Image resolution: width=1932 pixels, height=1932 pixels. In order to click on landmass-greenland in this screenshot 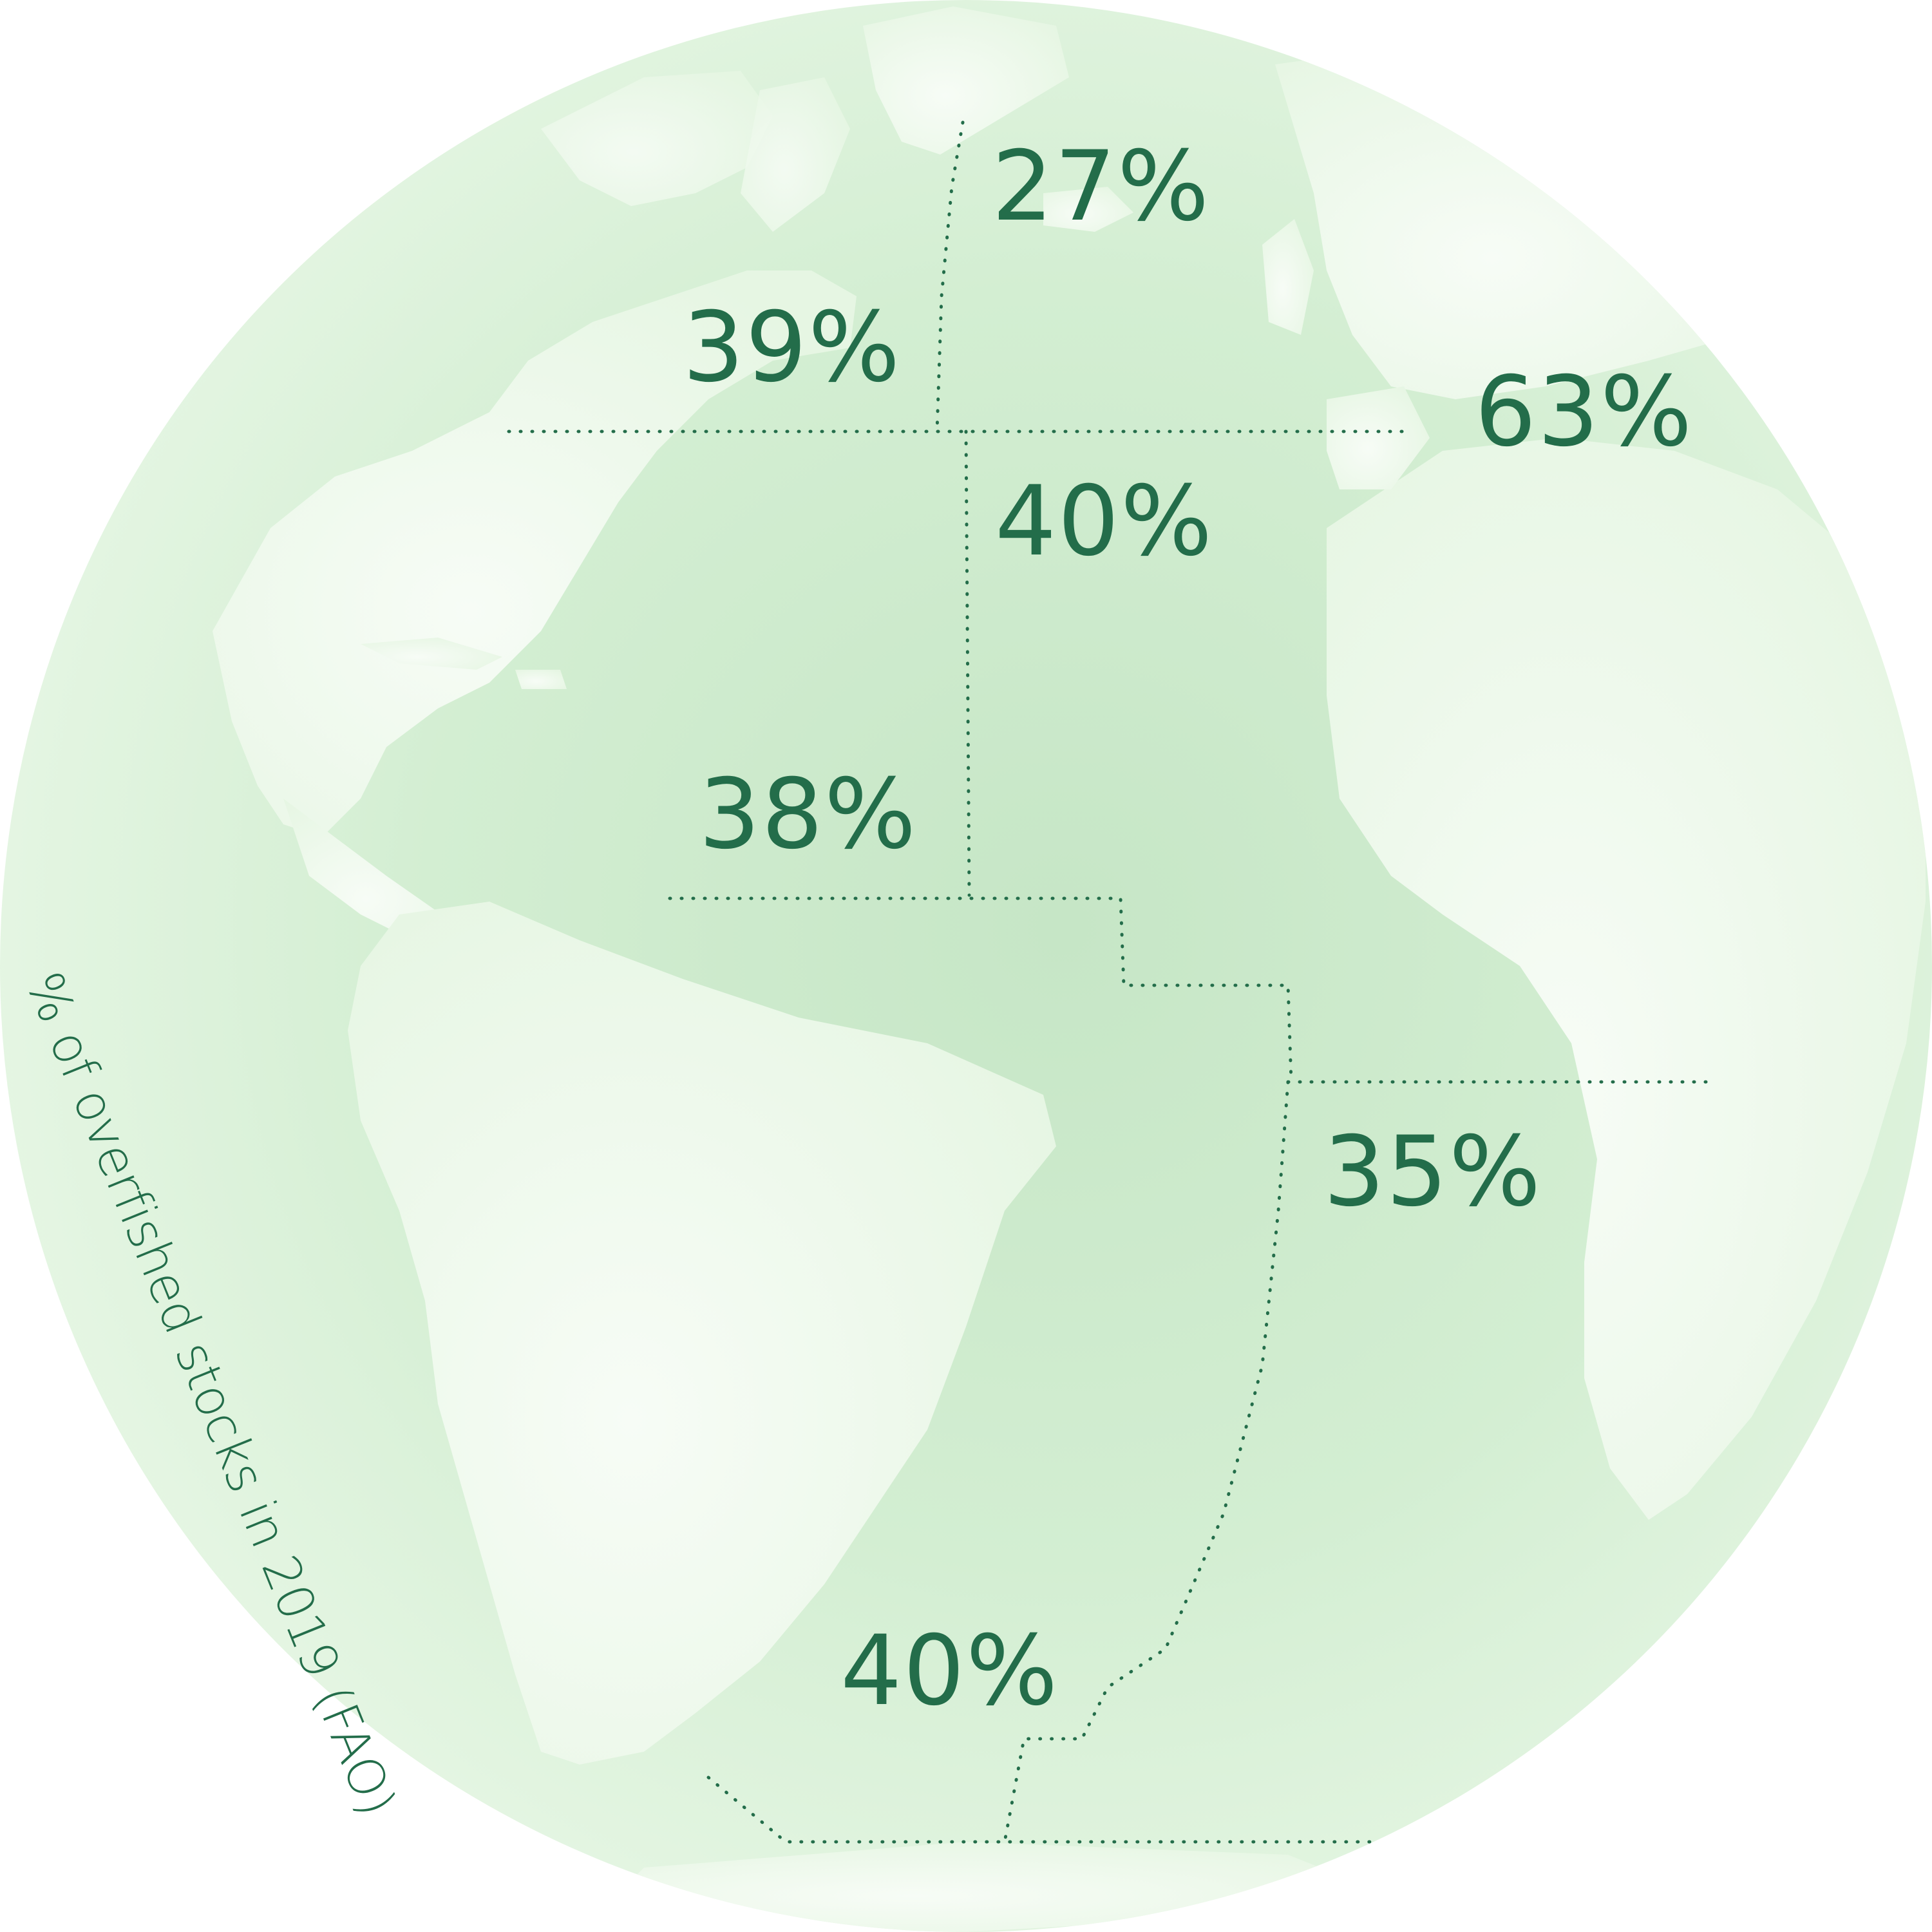, I will do `click(966, 80)`.